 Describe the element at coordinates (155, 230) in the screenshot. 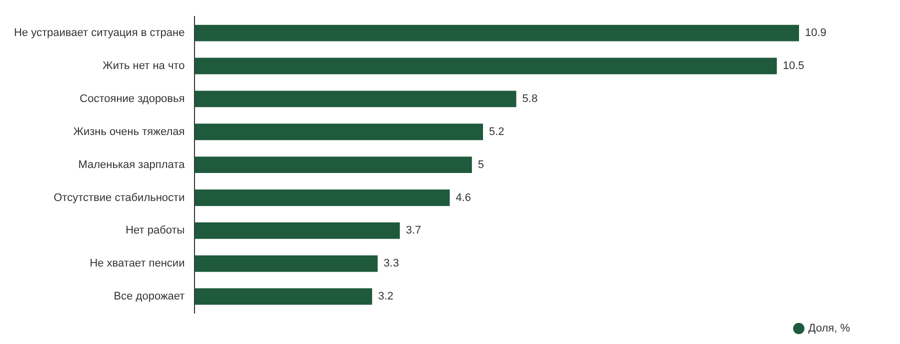

I see `y-tick-label: Нет работы` at that location.